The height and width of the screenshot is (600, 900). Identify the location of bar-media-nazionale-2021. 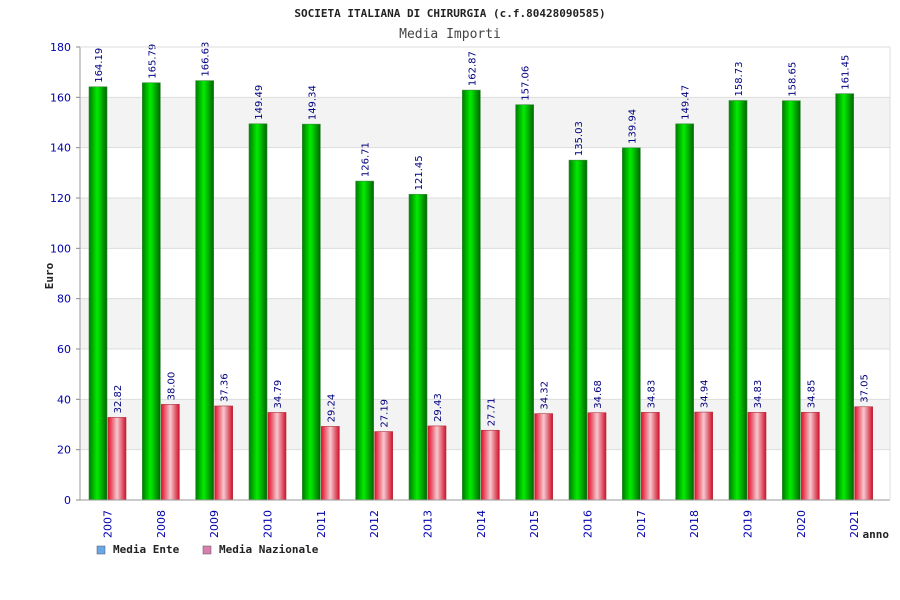
(863, 453).